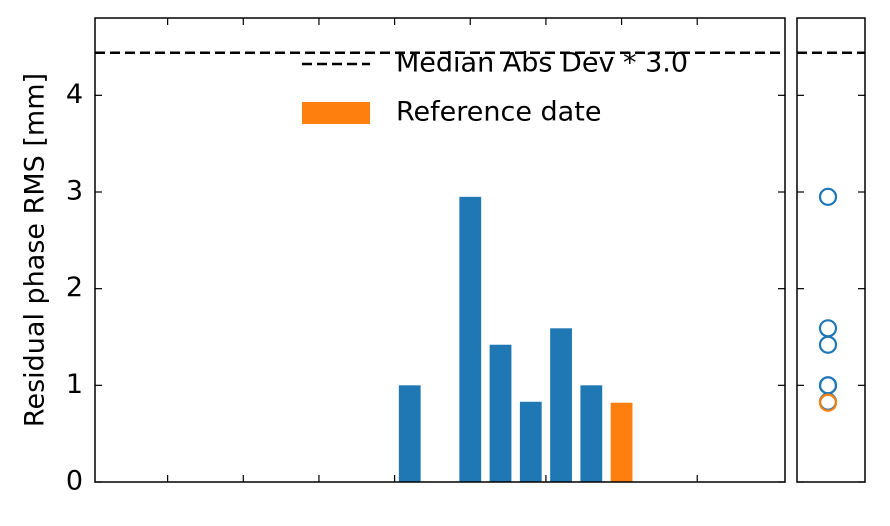  Describe the element at coordinates (74, 191) in the screenshot. I see `y-tick-label: 3` at that location.